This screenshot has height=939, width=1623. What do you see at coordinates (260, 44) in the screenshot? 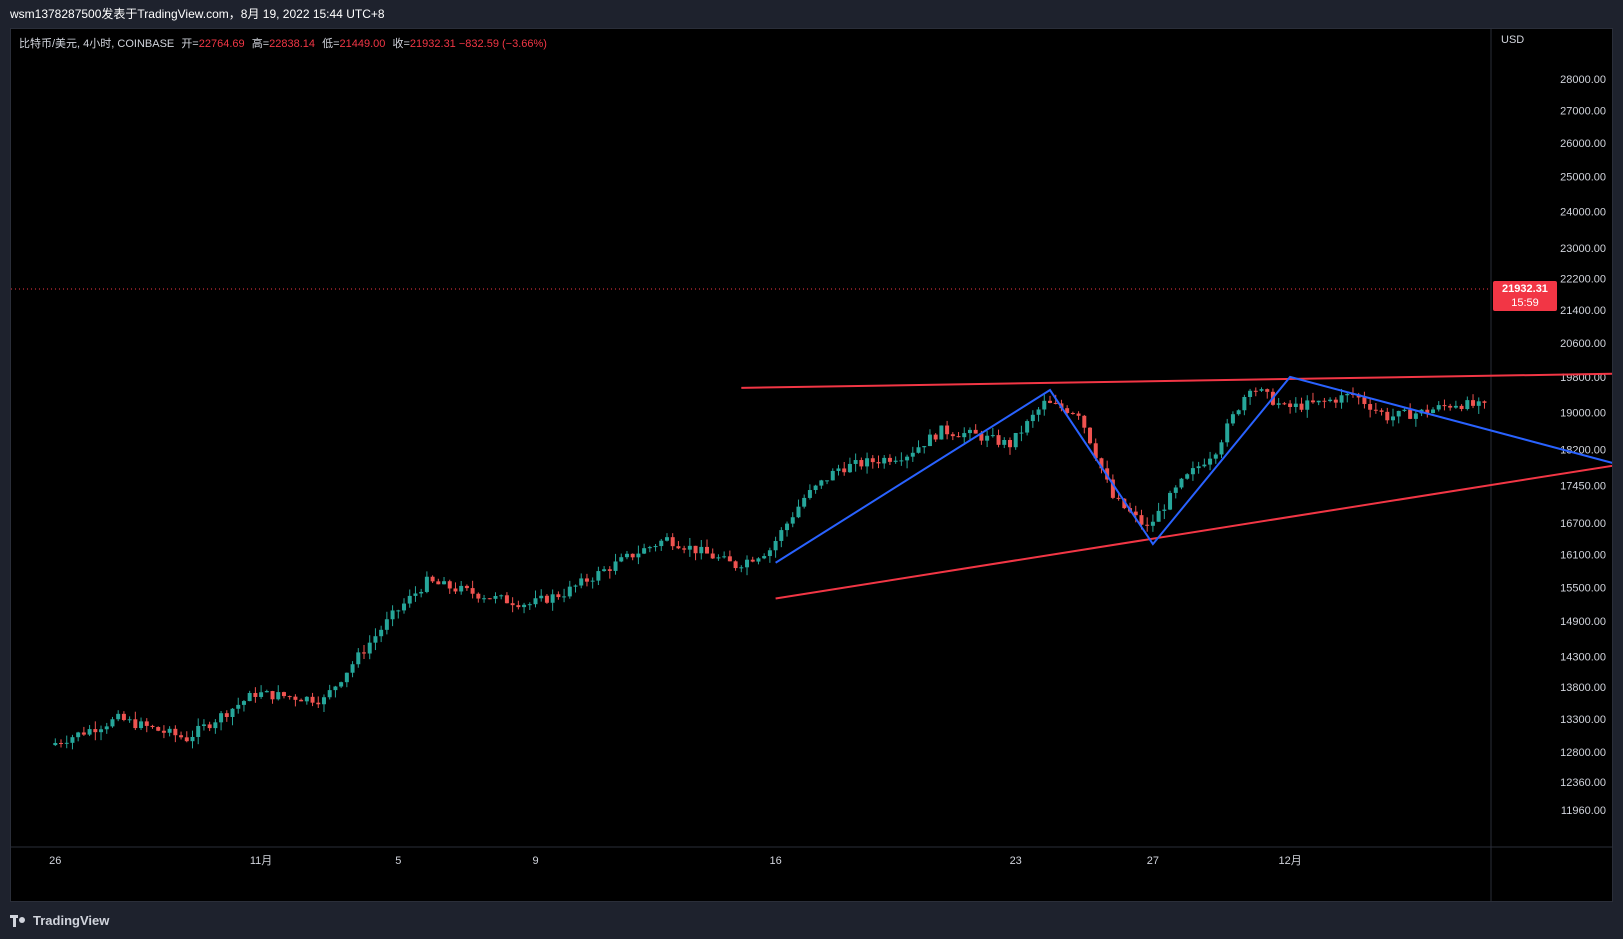
I see `high-label: 高=` at bounding box center [260, 44].